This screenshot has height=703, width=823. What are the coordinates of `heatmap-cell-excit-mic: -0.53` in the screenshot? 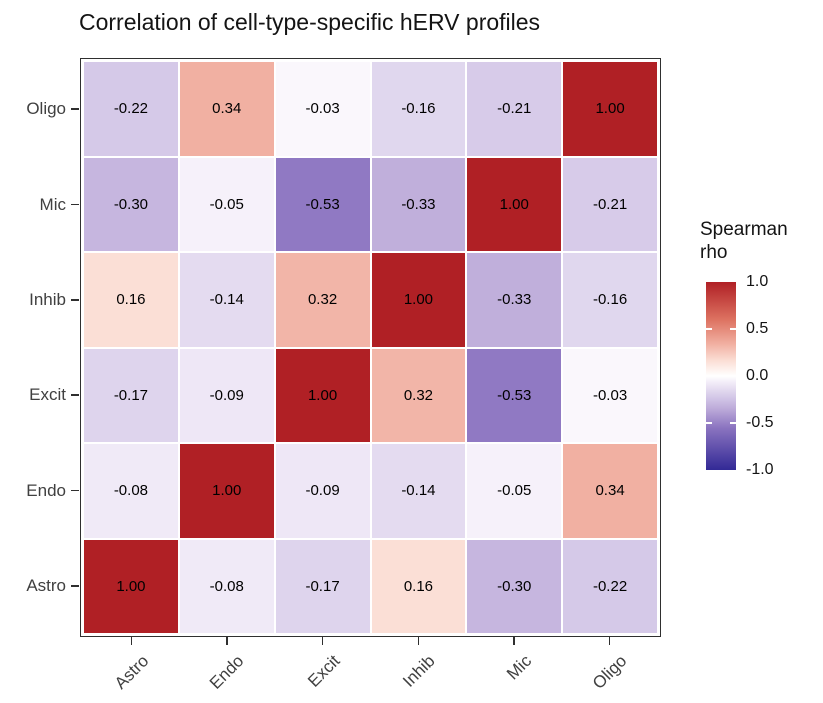 It's located at (514, 395).